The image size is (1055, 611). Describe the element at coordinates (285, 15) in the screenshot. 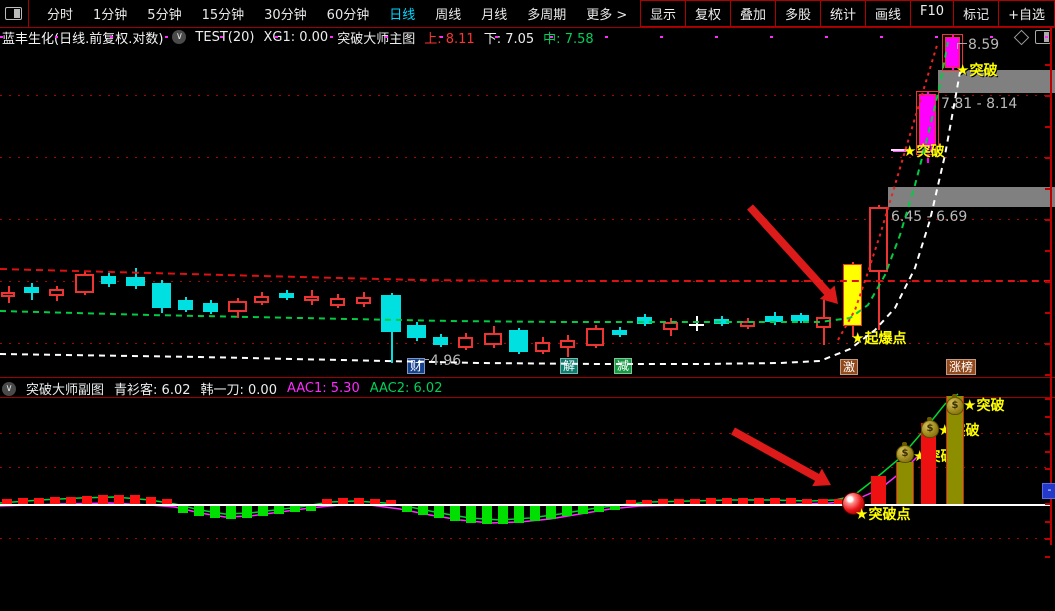

I see `menu-item-30分钟: 30分钟` at that location.